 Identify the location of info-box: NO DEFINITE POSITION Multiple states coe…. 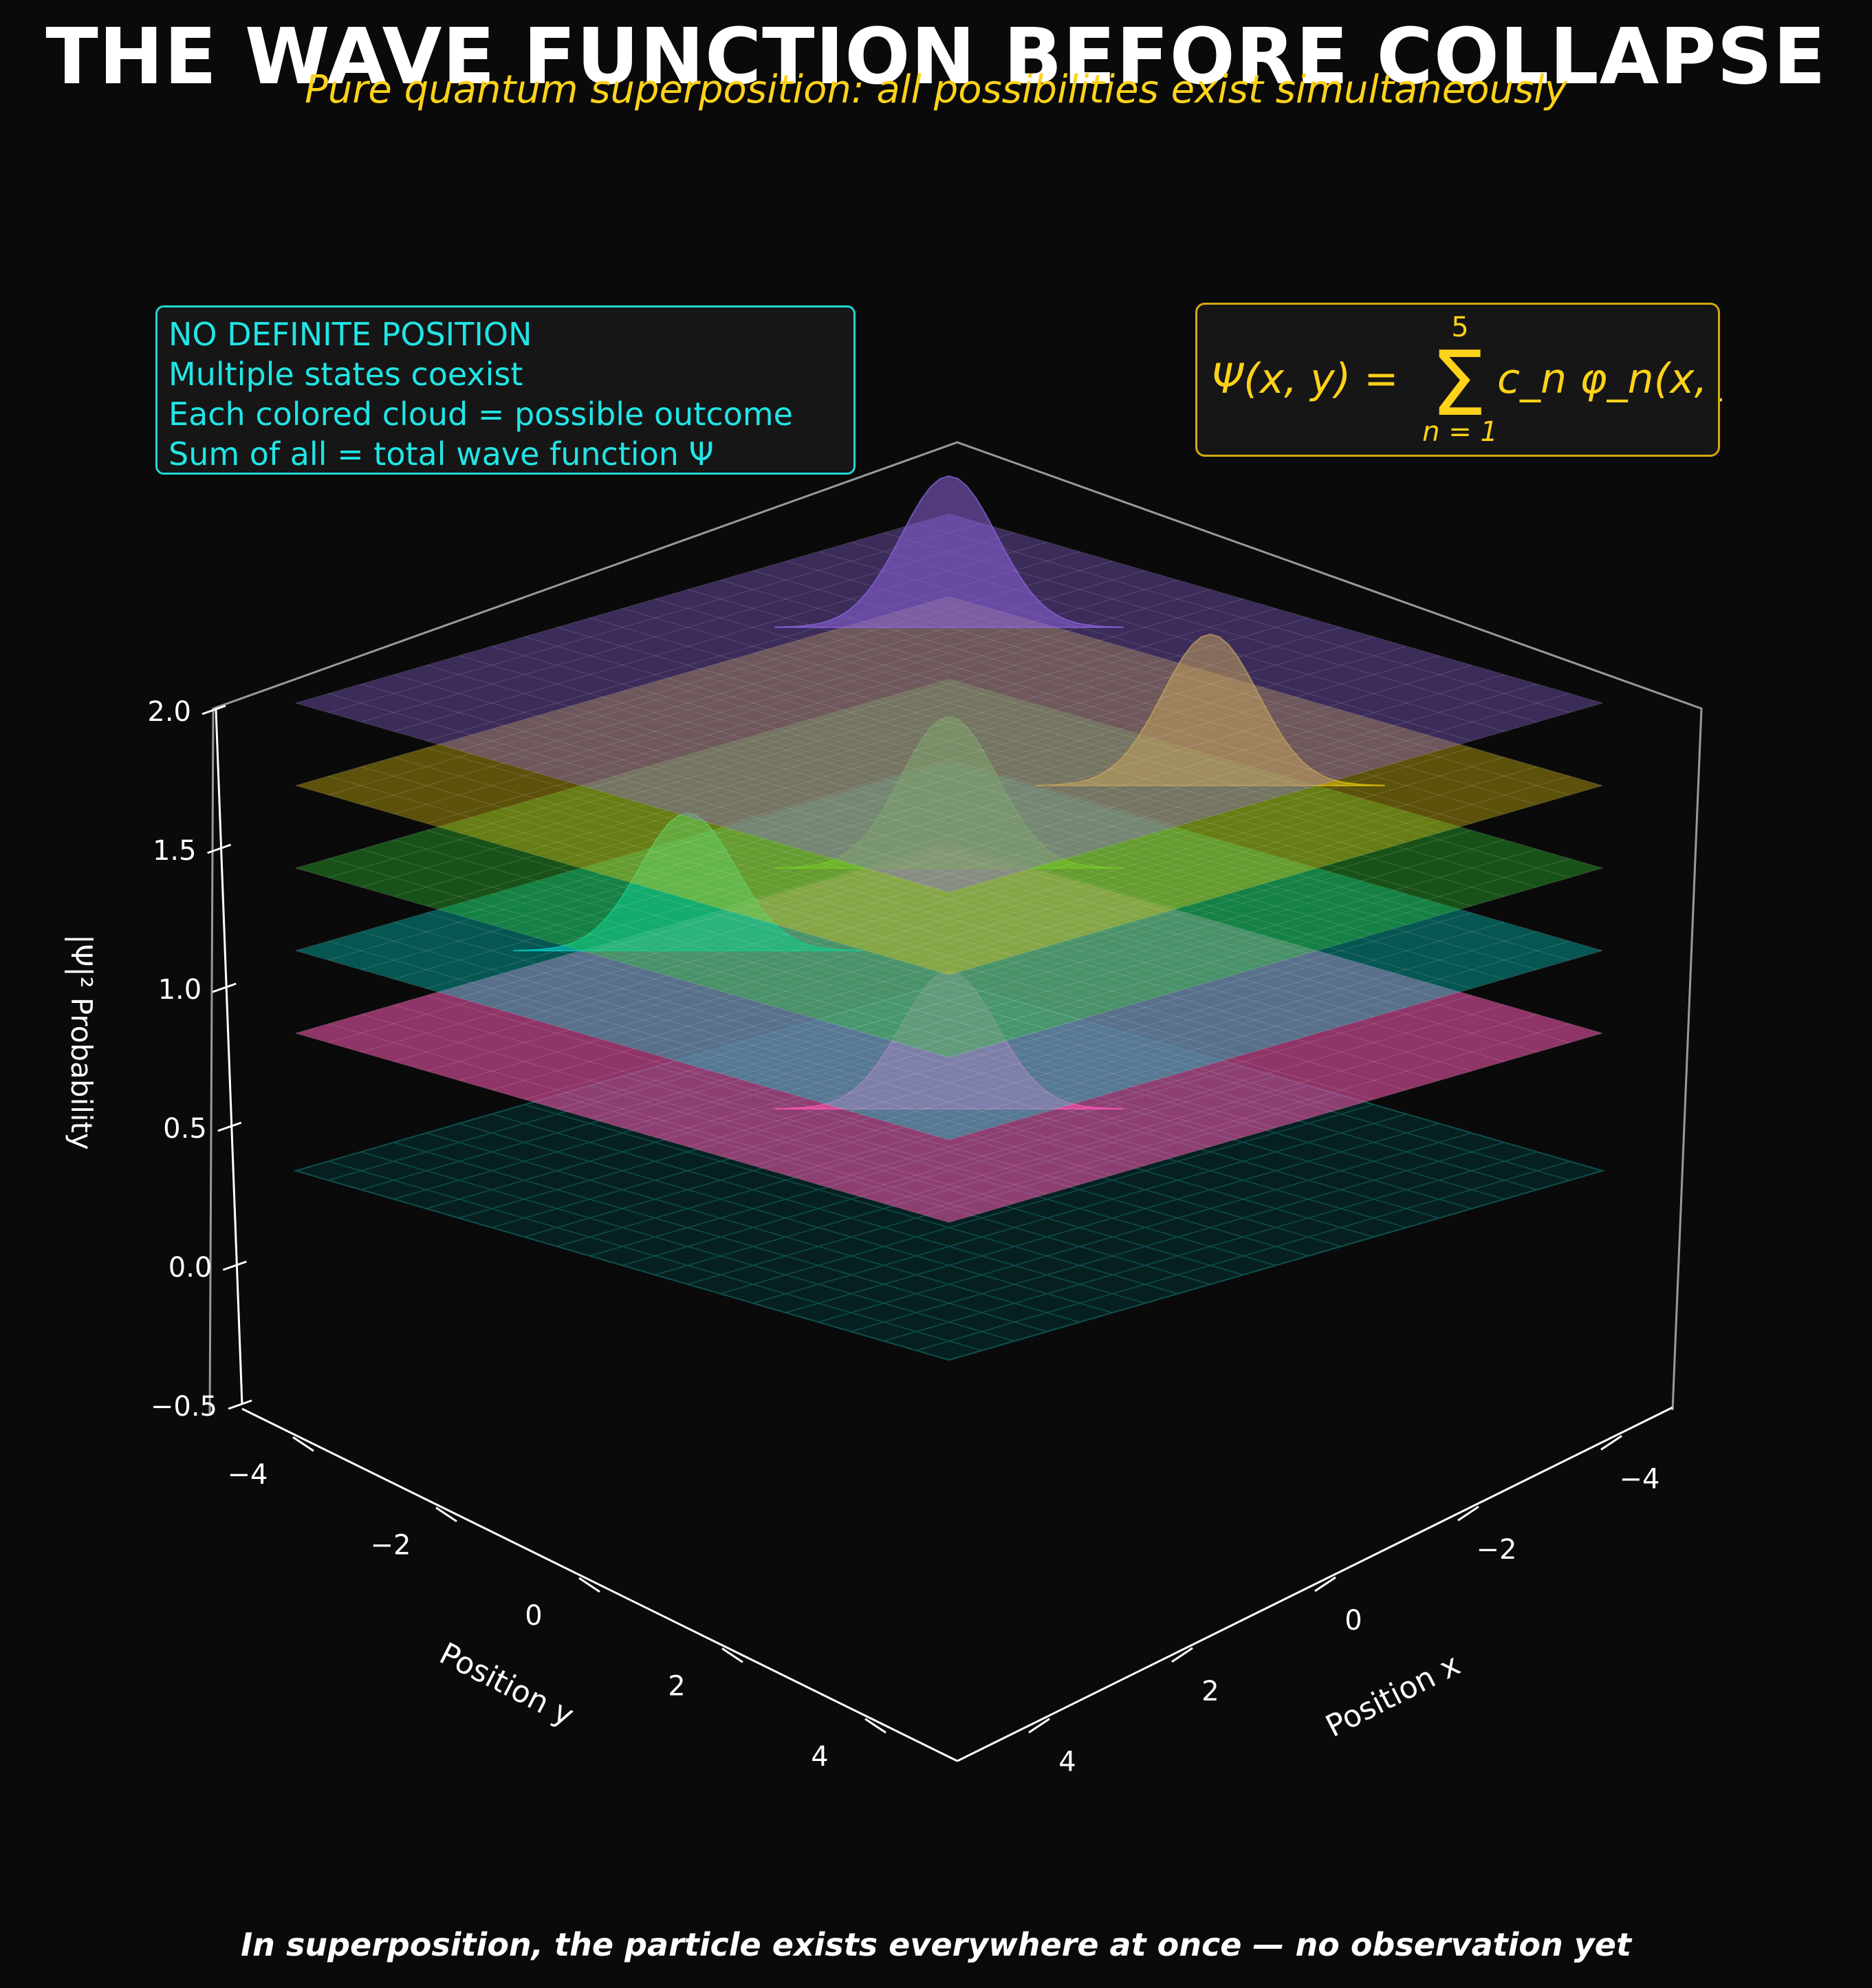
(505, 390).